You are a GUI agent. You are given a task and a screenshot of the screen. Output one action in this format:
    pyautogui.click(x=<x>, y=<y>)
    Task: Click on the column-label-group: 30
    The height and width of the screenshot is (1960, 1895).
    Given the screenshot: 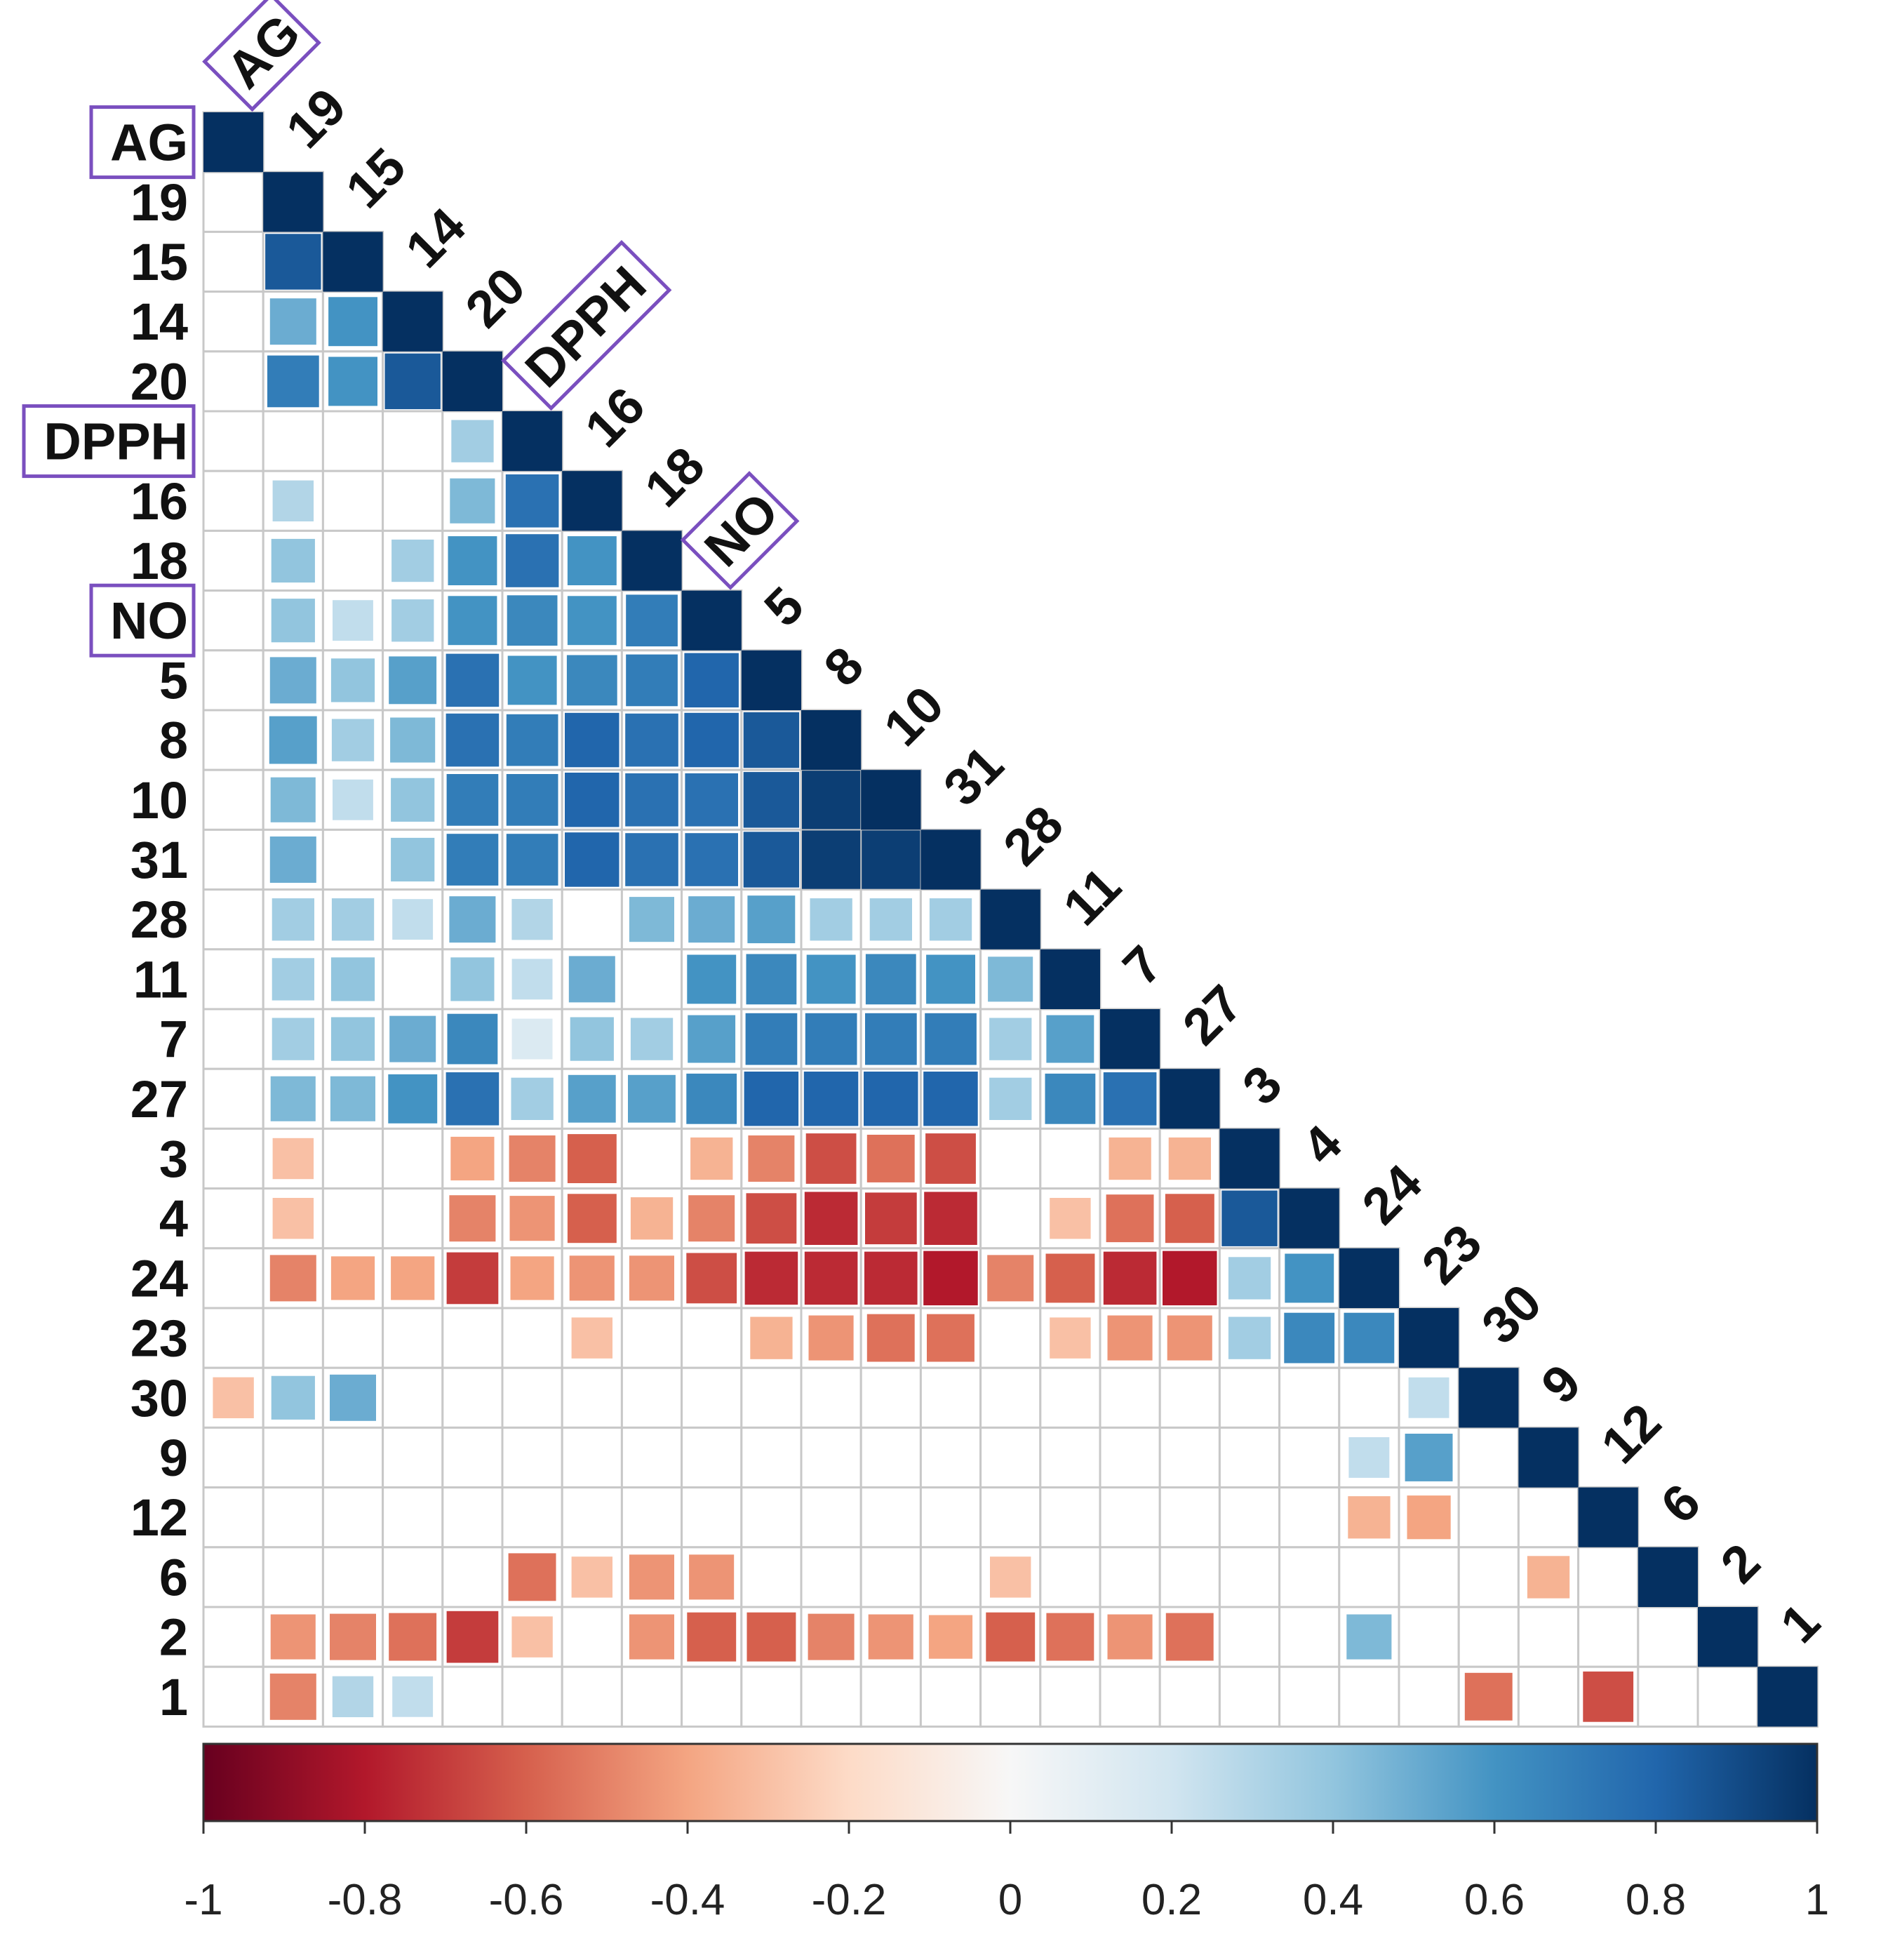 What is the action you would take?
    pyautogui.click(x=1512, y=1314)
    